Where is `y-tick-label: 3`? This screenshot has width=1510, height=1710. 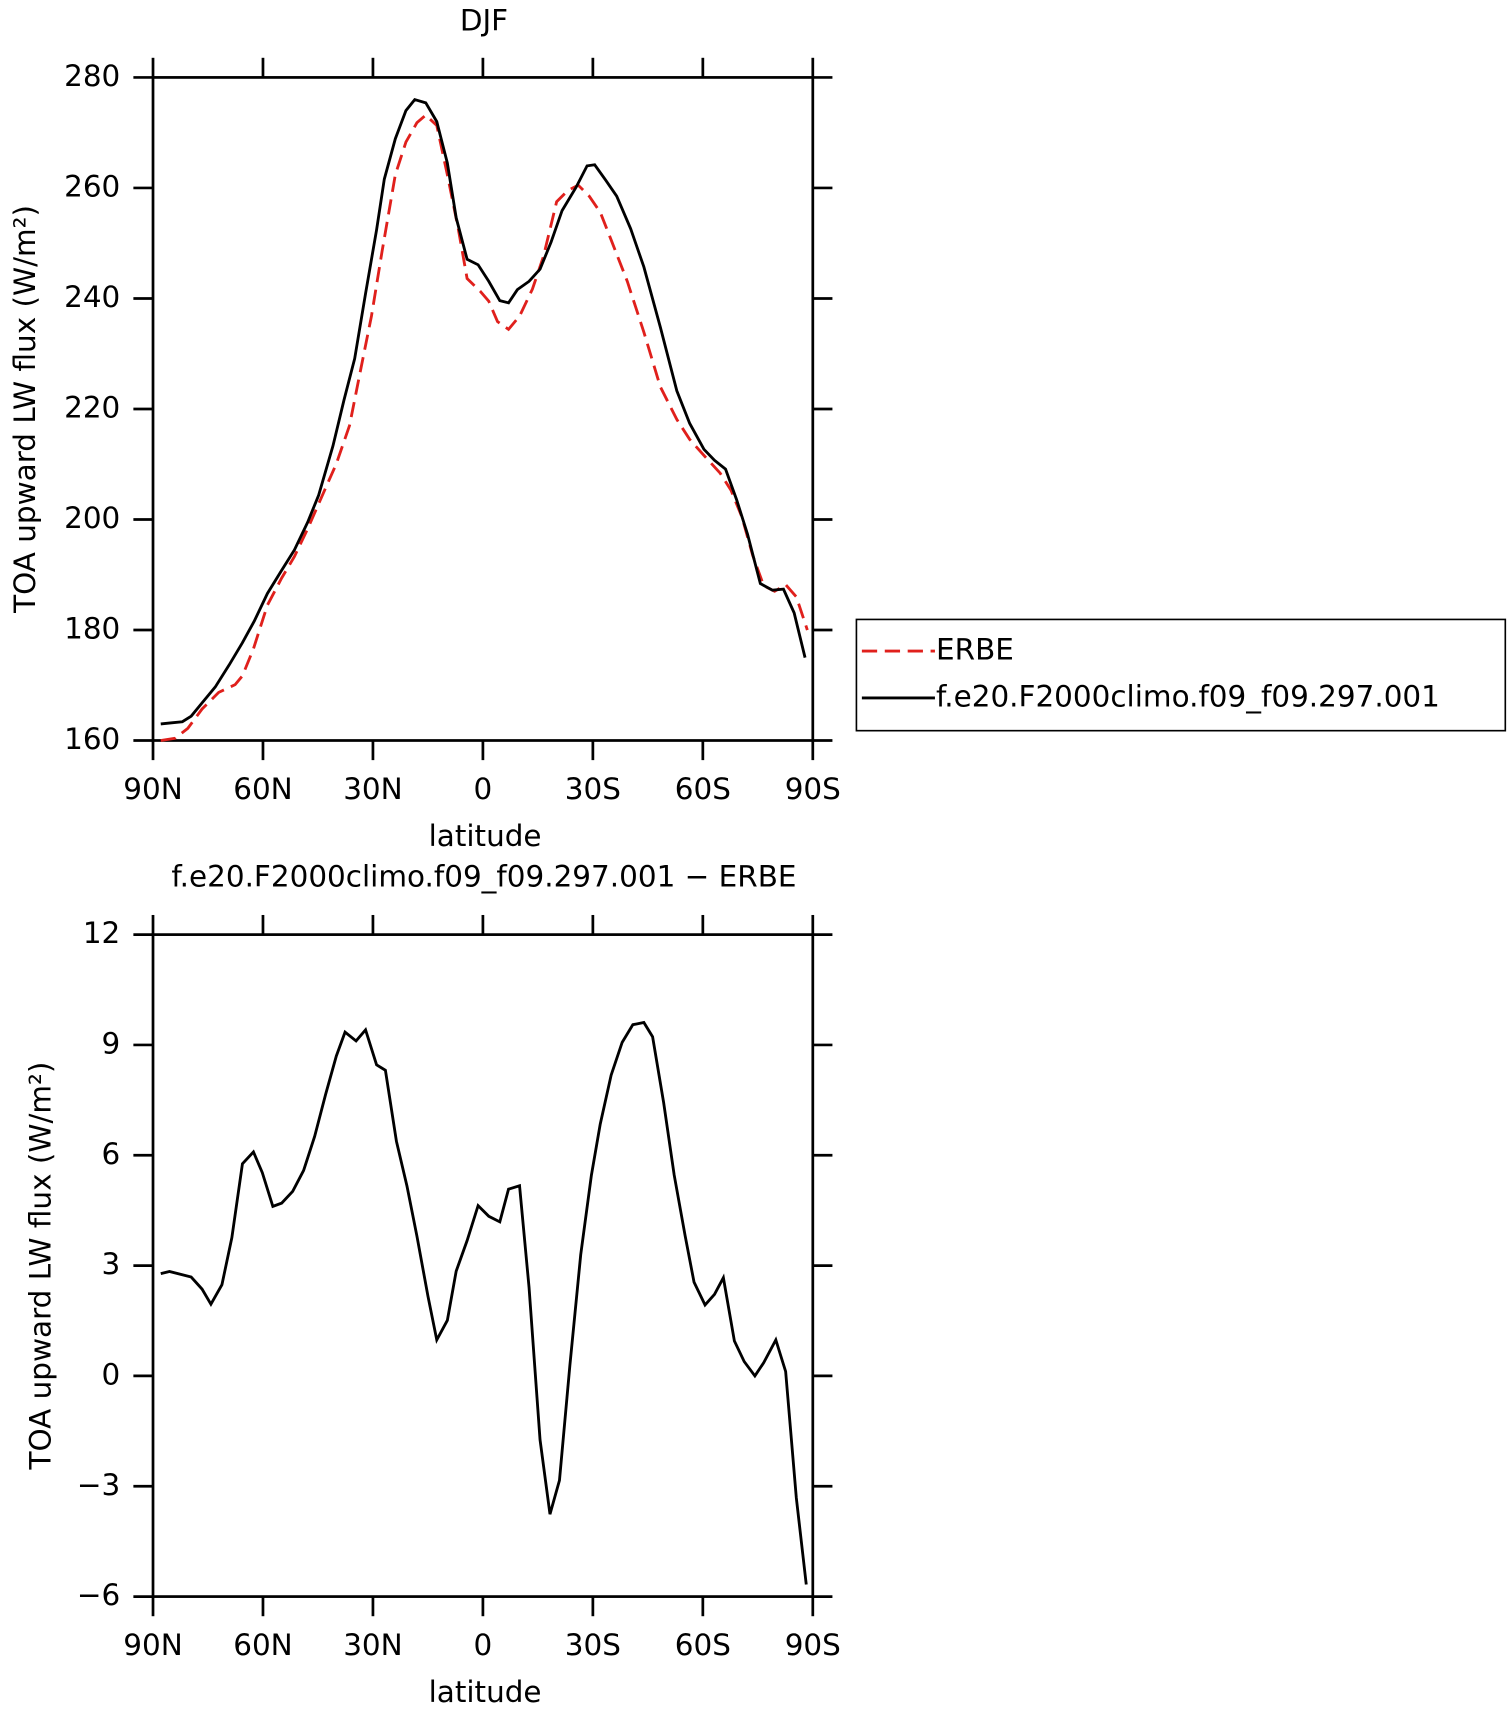
y-tick-label: 3 is located at coordinates (111, 1264).